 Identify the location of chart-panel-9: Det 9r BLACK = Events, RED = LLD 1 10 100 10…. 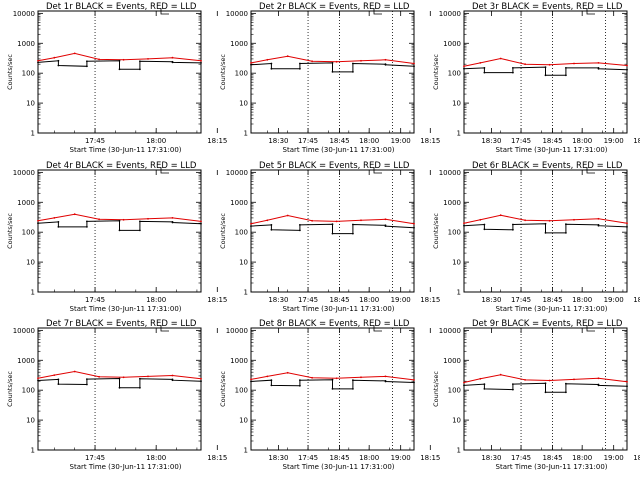
(536, 395).